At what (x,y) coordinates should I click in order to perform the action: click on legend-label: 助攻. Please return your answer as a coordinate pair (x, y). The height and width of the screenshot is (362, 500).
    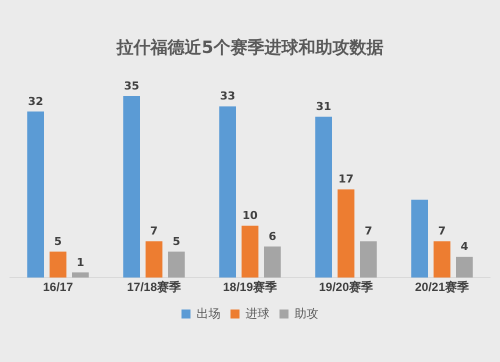
    Looking at the image, I should click on (306, 313).